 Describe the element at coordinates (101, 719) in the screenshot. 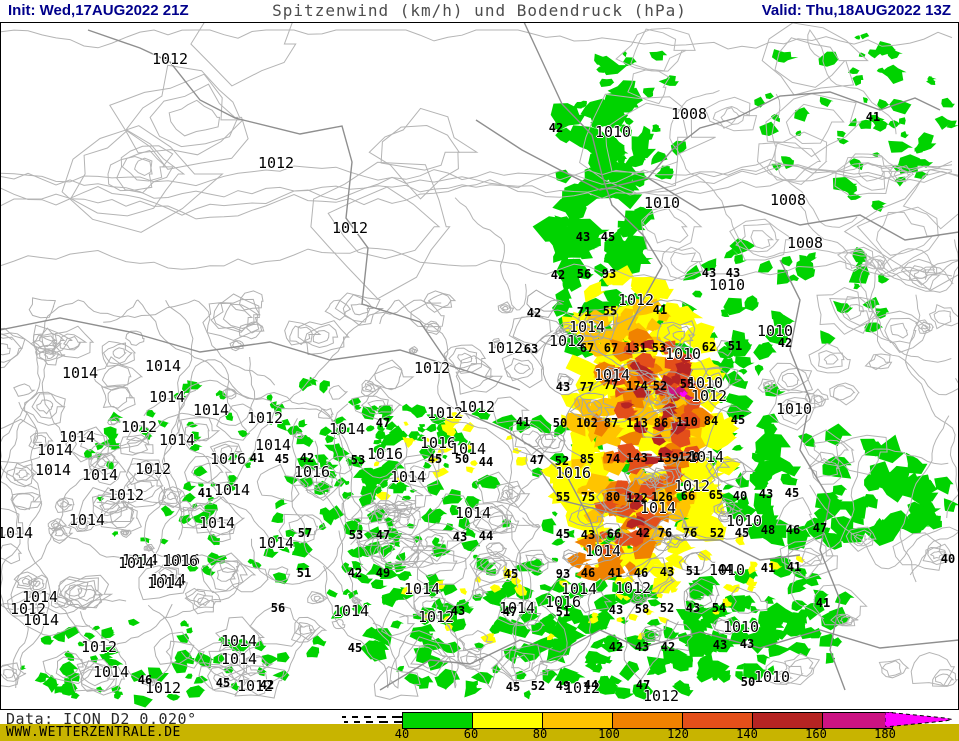

I see `data-source-label: Data: ICON D2 0.020°` at that location.